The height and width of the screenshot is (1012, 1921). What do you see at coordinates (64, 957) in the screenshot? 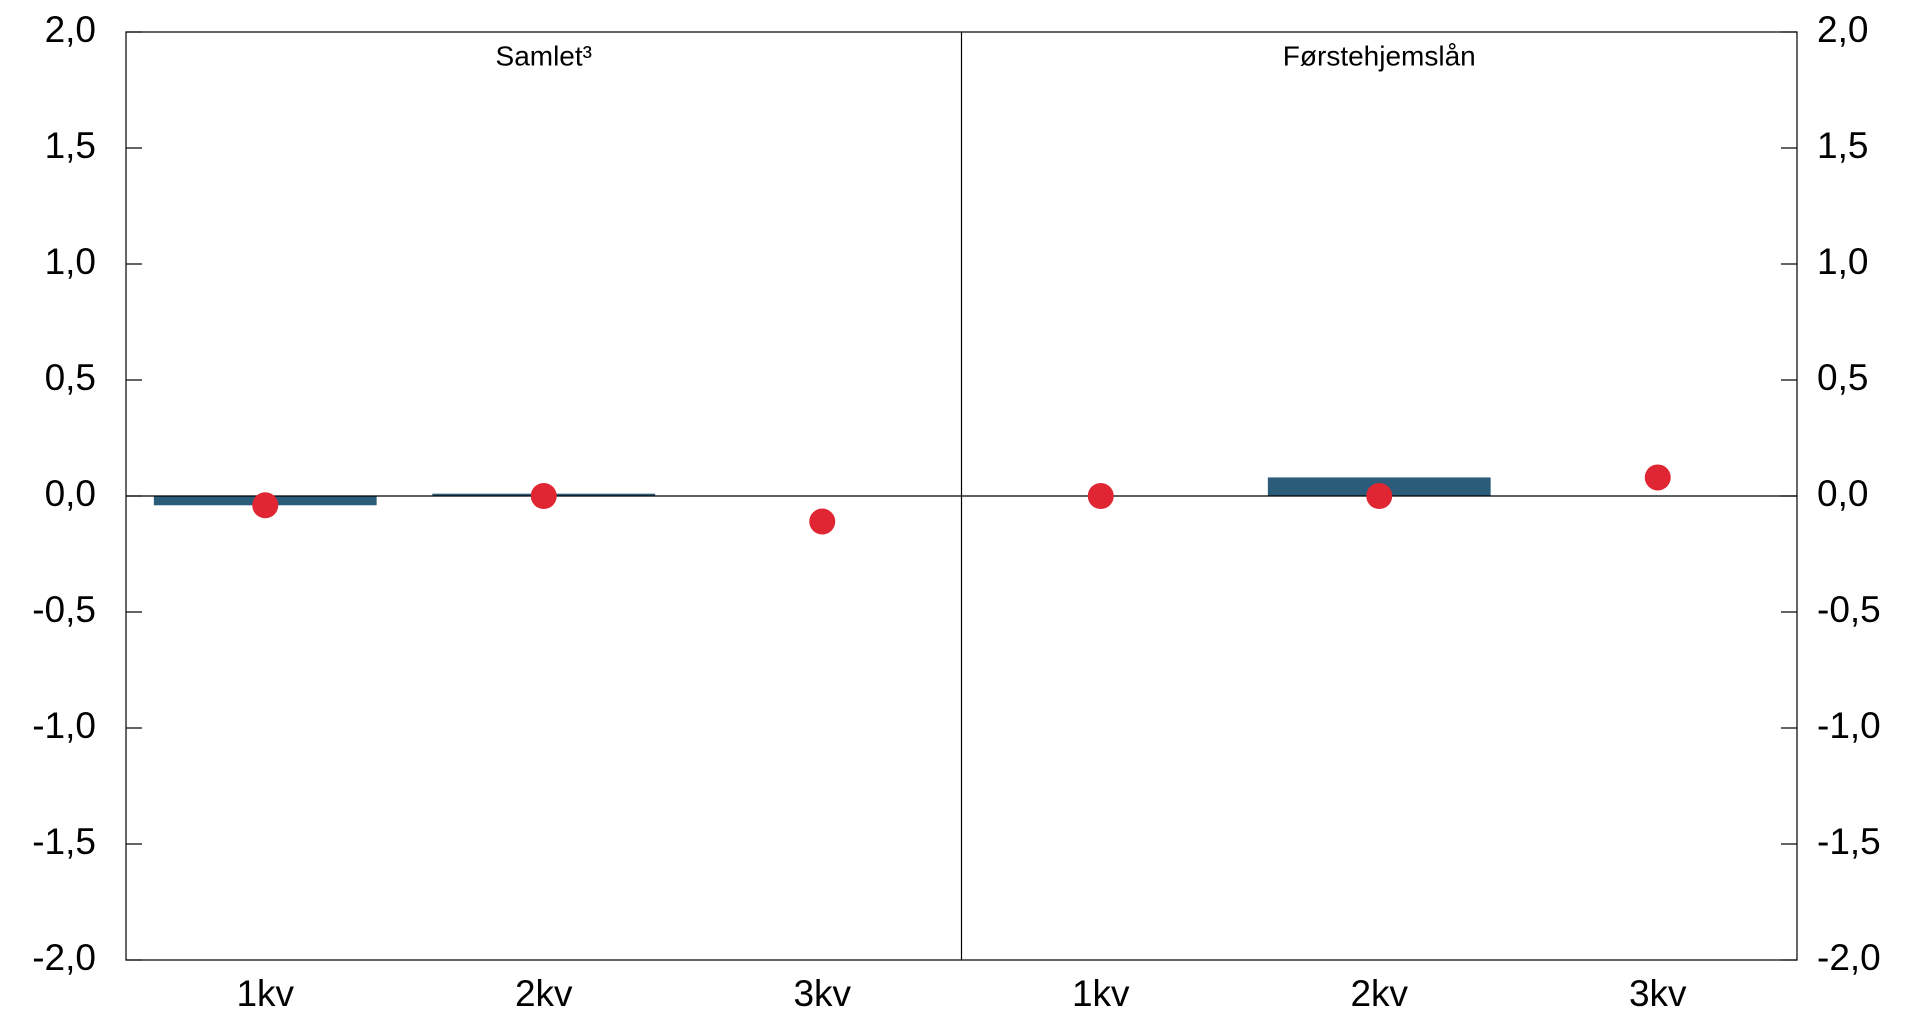
I see `y-tick-label: -2,0` at bounding box center [64, 957].